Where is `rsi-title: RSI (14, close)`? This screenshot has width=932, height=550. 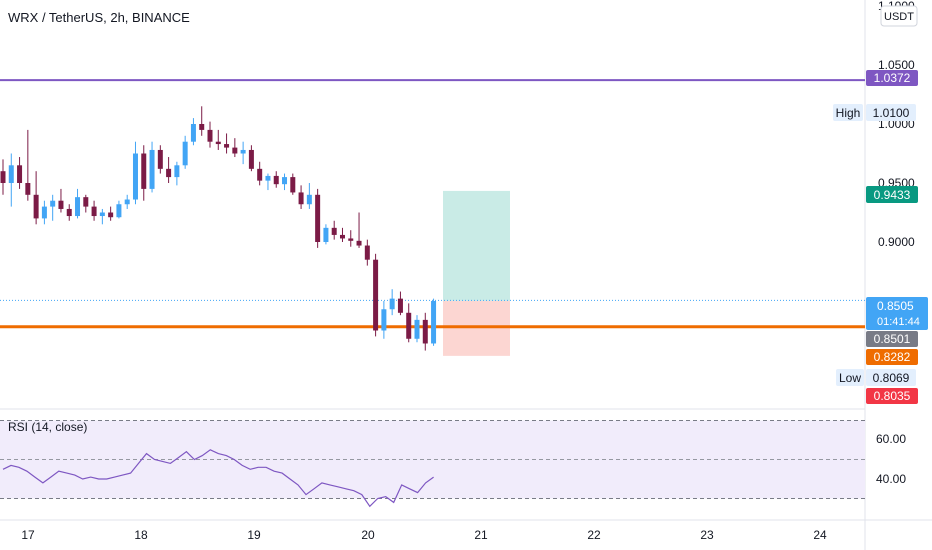
rsi-title: RSI (14, close) is located at coordinates (47, 427).